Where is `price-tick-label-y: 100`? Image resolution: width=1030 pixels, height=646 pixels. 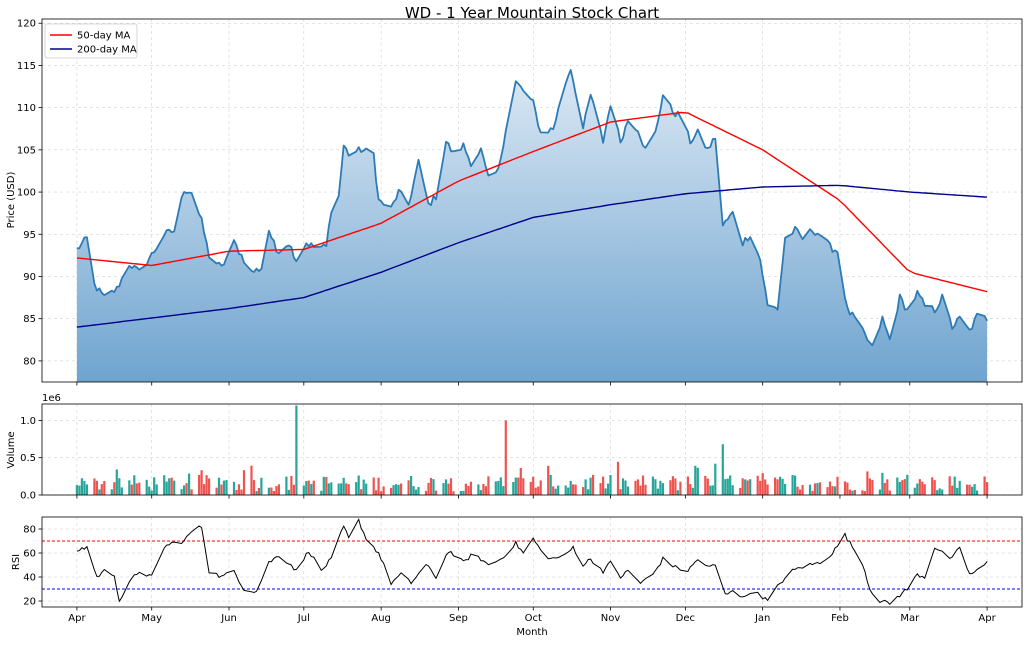
price-tick-label-y: 100 is located at coordinates (26, 193).